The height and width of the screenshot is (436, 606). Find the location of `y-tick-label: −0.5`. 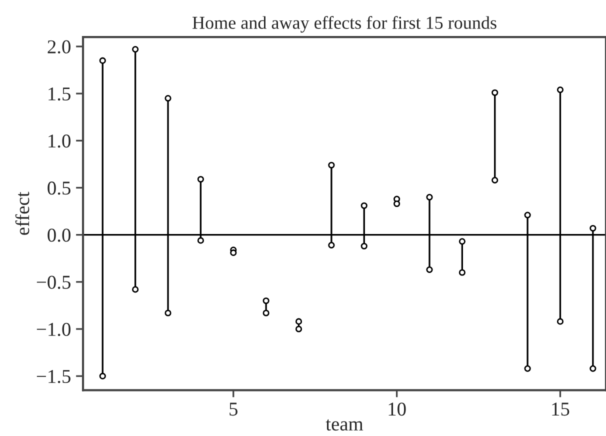

y-tick-label: −0.5 is located at coordinates (53, 282).